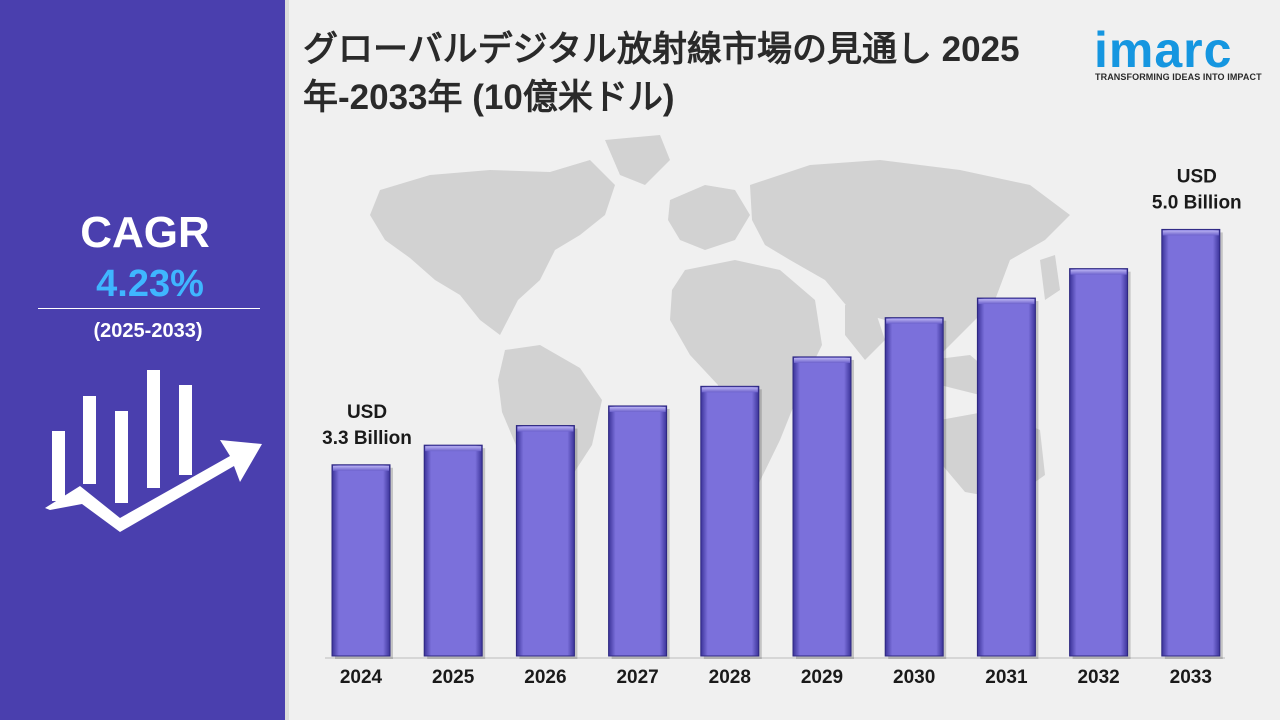  What do you see at coordinates (153, 451) in the screenshot?
I see `growth-chart-icon` at bounding box center [153, 451].